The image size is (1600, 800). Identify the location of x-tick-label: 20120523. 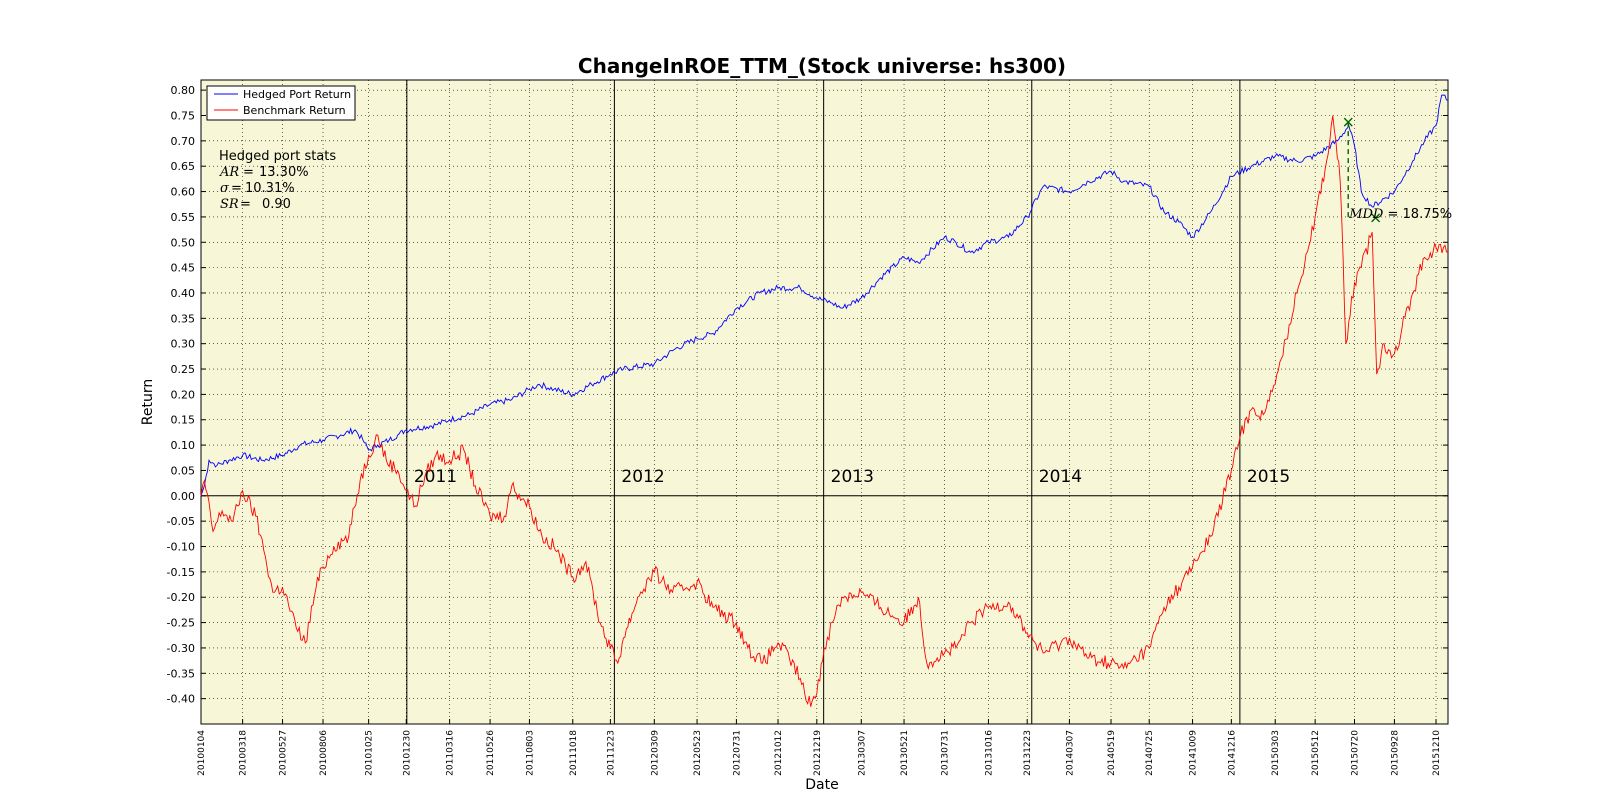
(698, 753).